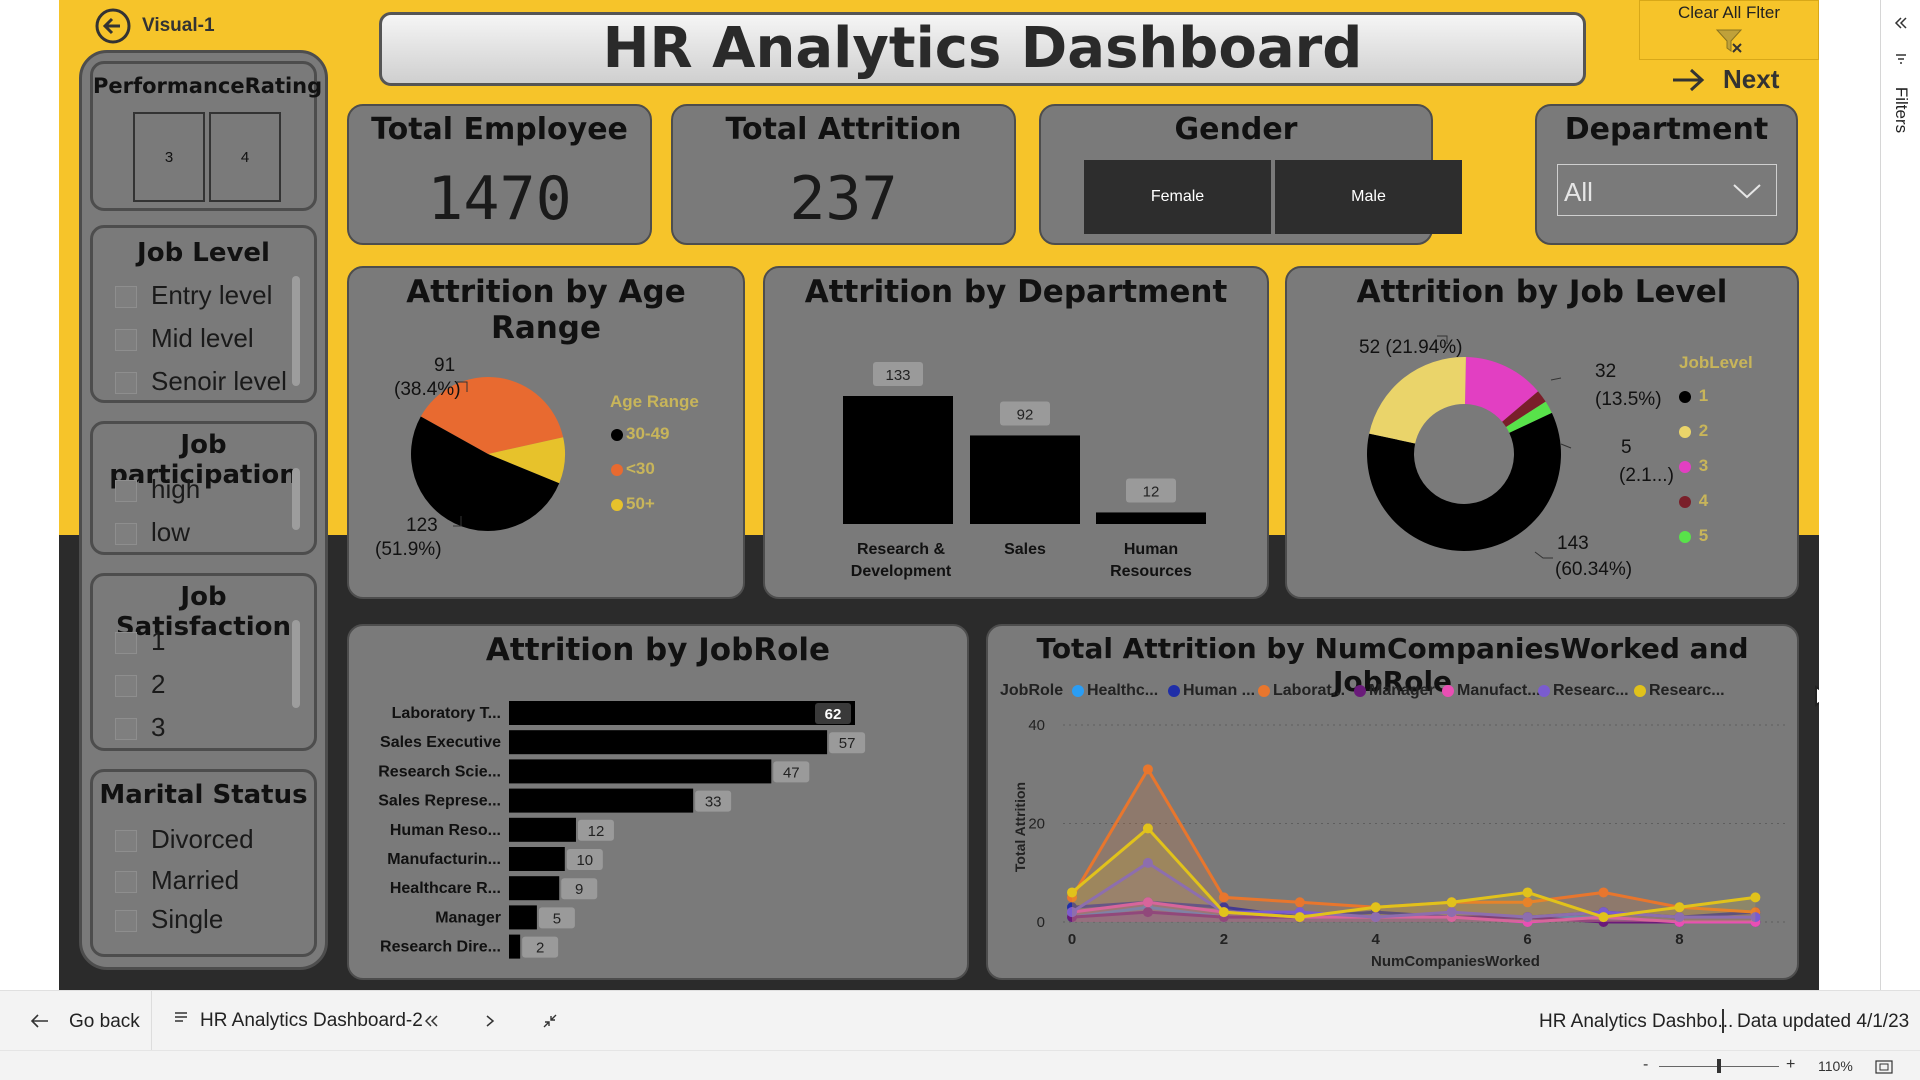 Image resolution: width=1920 pixels, height=1080 pixels. Describe the element at coordinates (1413, 912) in the screenshot. I see `series-line` at that location.